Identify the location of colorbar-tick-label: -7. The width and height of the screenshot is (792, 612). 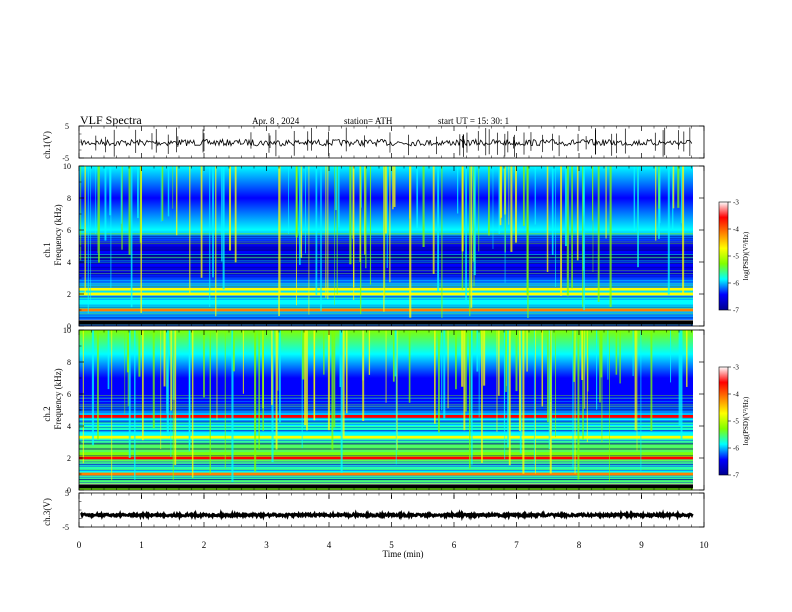
(736, 311).